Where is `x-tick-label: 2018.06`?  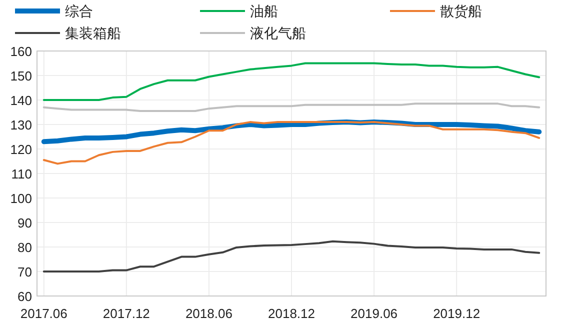
x-tick-label: 2018.06 is located at coordinates (208, 313).